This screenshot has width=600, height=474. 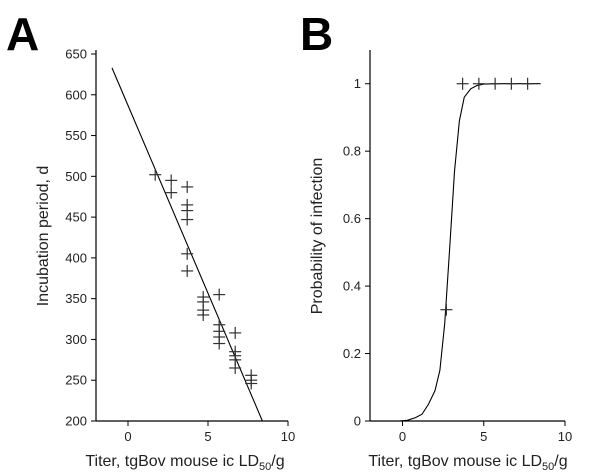 I want to click on panel-a-x-axis-title-suffix: /g, so click(x=277, y=461).